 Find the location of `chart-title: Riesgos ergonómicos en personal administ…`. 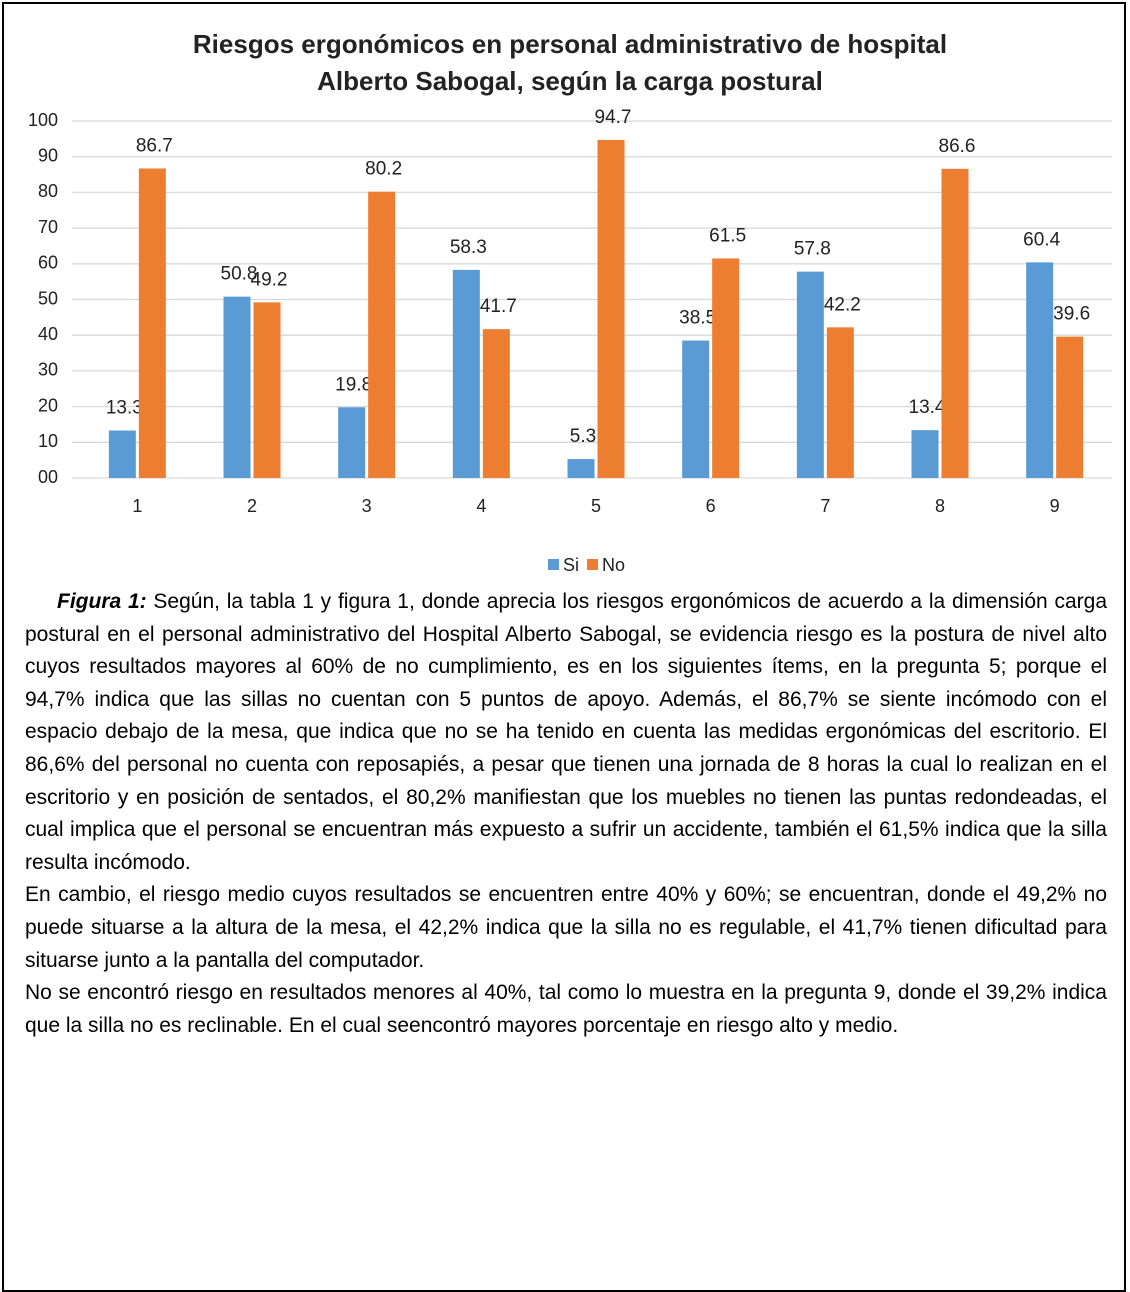

chart-title: Riesgos ergonómicos en personal administ… is located at coordinates (570, 44).